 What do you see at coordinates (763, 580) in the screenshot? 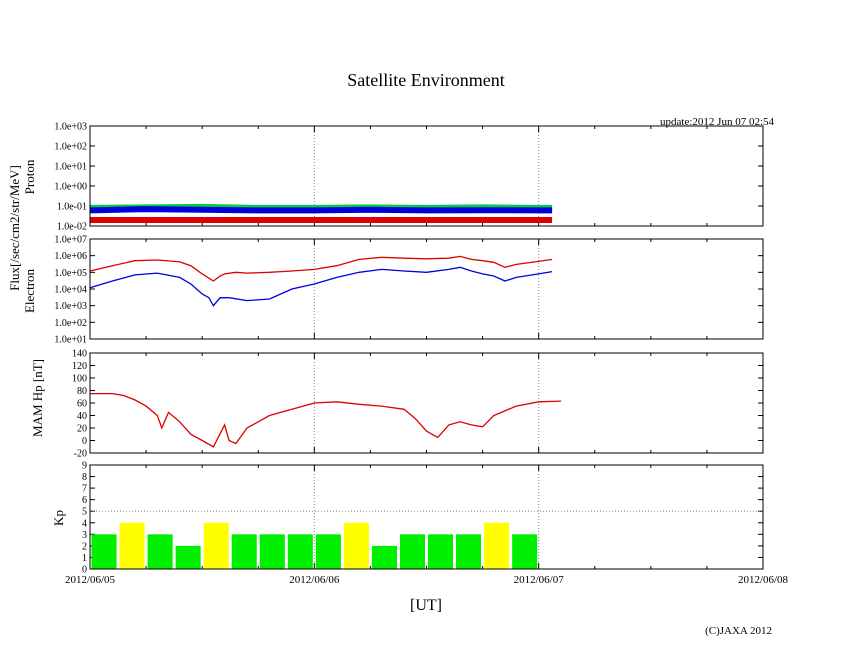
I see `x-tick-label: 2012/06/08` at bounding box center [763, 580].